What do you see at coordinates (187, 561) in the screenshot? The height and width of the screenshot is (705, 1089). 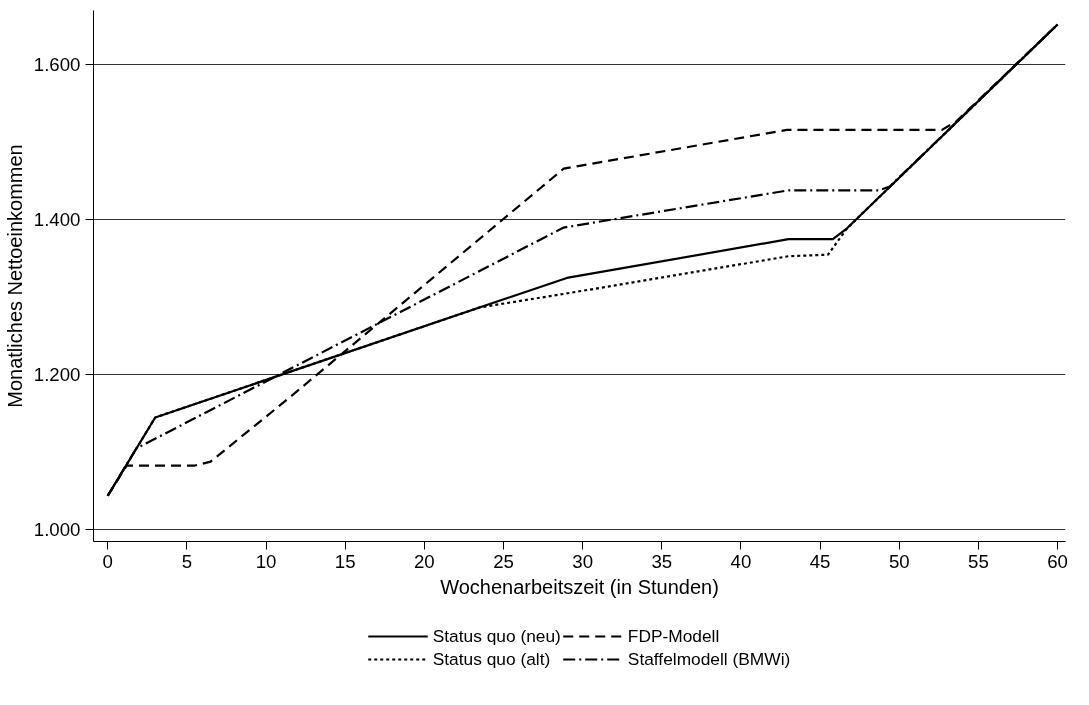 I see `x-tick-label: 5` at bounding box center [187, 561].